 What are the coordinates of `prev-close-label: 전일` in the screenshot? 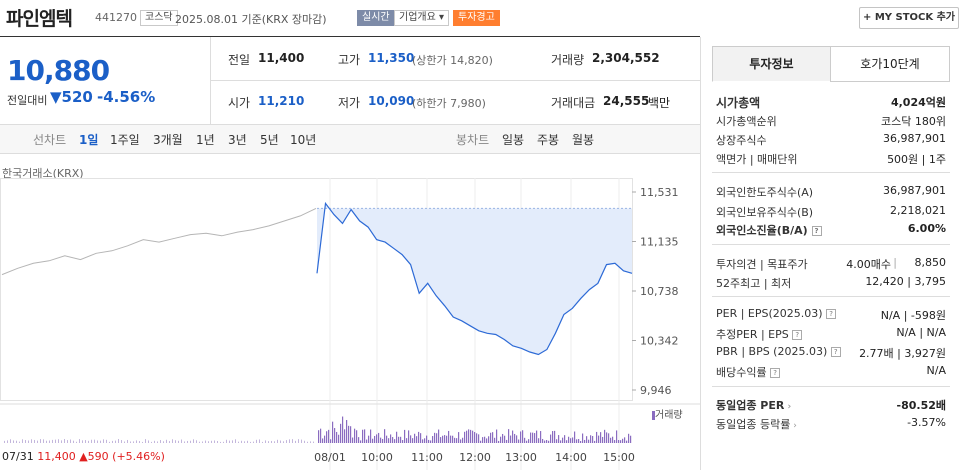 It's located at (239, 60).